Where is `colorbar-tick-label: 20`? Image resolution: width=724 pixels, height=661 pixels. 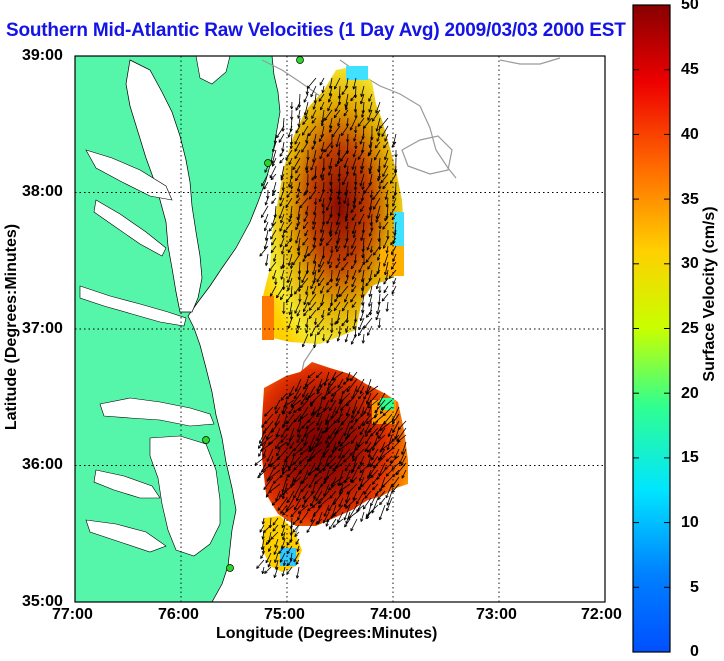 colorbar-tick-label: 20 is located at coordinates (690, 394).